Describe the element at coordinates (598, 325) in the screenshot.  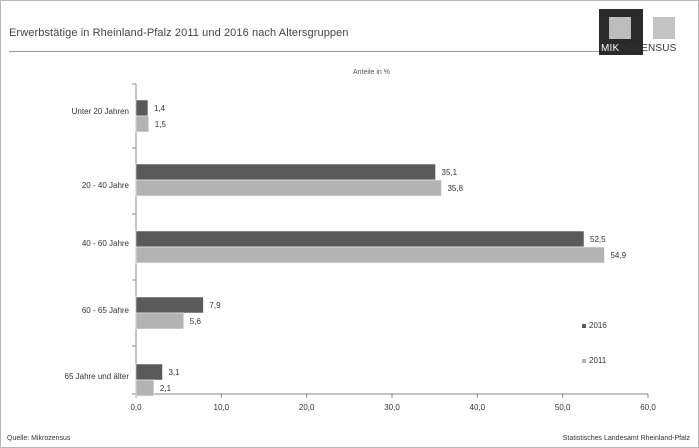
I see `legend-label-2016: 2016` at that location.